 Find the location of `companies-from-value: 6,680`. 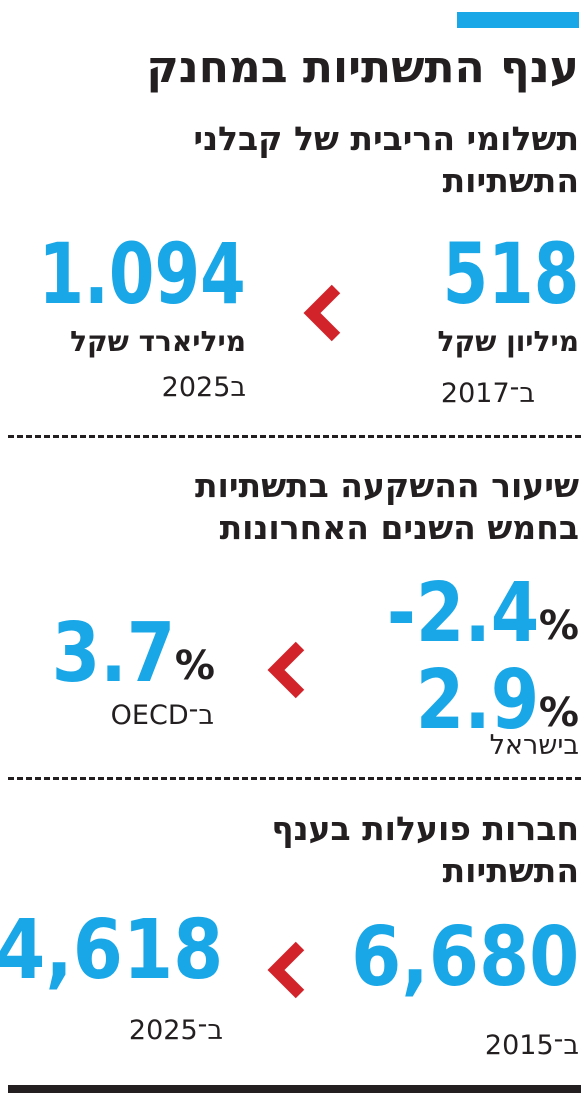

companies-from-value: 6,680 is located at coordinates (464, 957).